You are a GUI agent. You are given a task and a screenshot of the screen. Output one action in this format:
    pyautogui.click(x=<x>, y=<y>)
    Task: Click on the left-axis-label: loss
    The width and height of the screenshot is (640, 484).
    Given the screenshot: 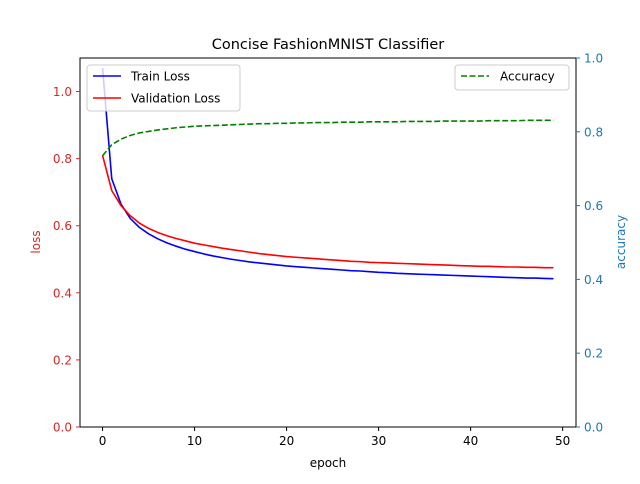 What is the action you would take?
    pyautogui.click(x=36, y=241)
    